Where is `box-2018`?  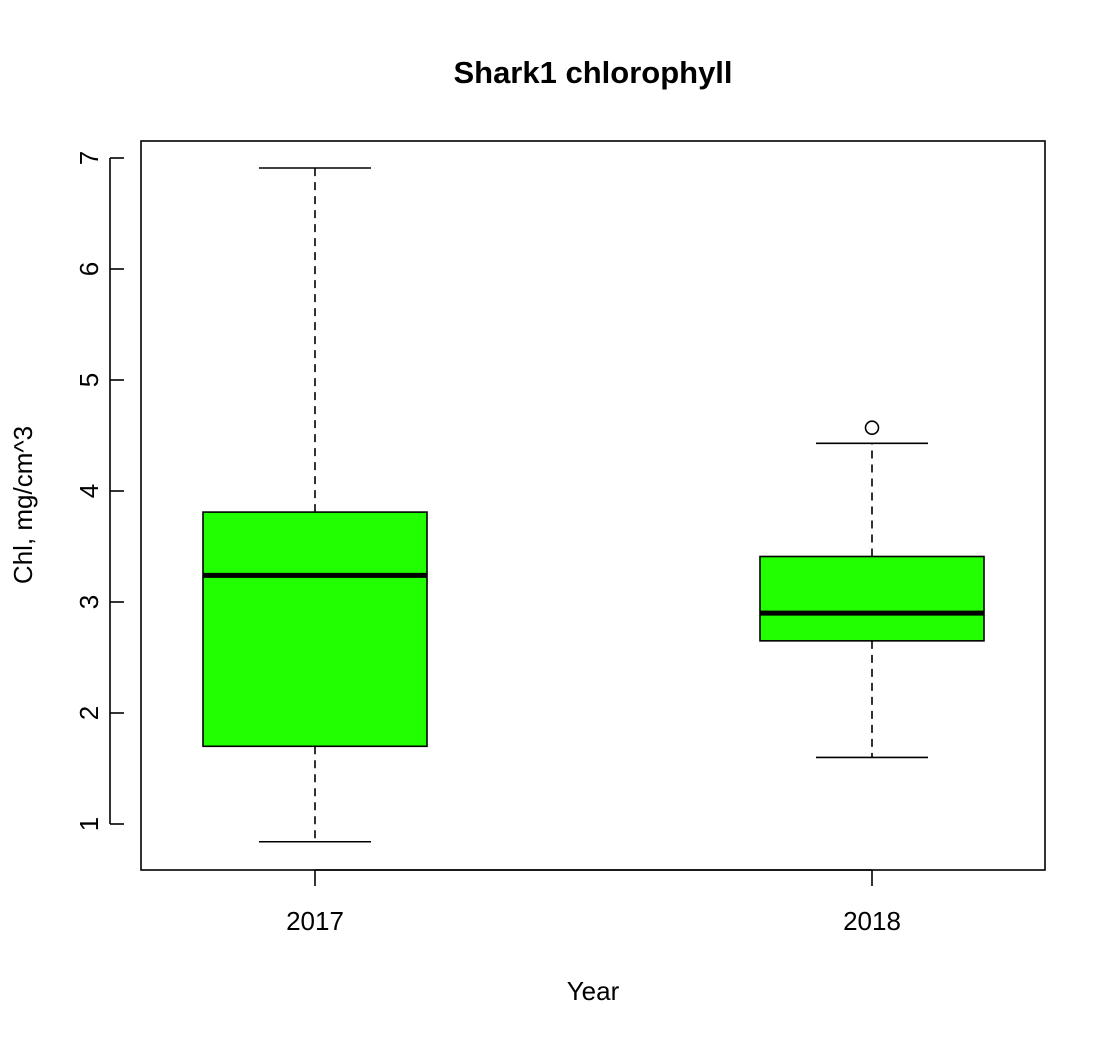 box-2018 is located at coordinates (872, 589).